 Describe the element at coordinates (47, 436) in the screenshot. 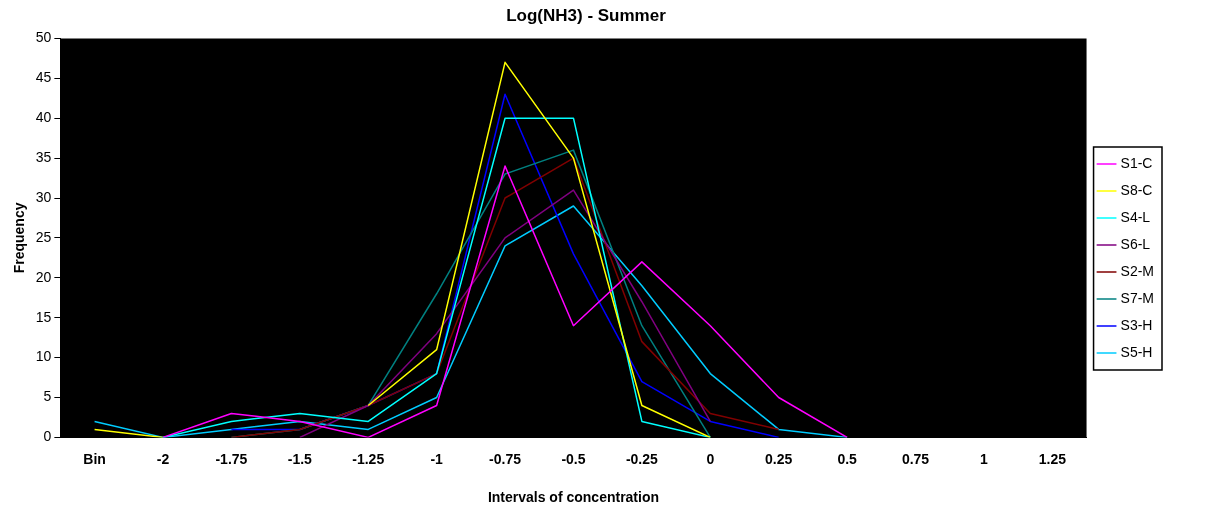

I see `y-tick-label: 0` at that location.